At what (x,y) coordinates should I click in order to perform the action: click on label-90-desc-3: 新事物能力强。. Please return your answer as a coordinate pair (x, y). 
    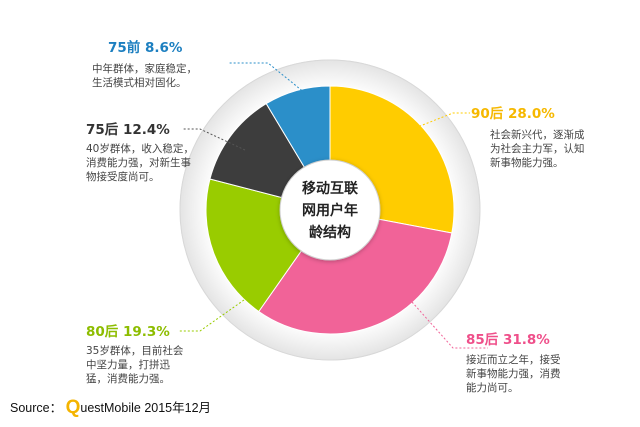
    Looking at the image, I should click on (527, 162).